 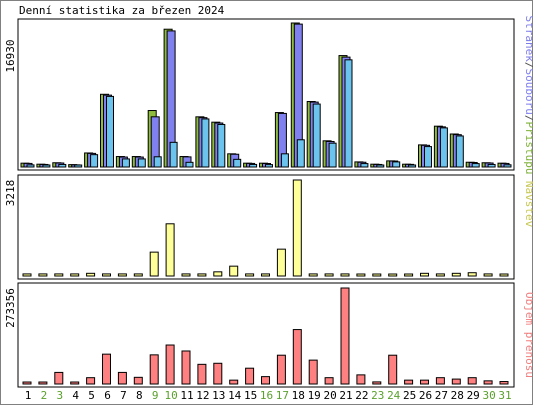 What do you see at coordinates (59, 378) in the screenshot?
I see `bar-Objem přenosu-day-3` at bounding box center [59, 378].